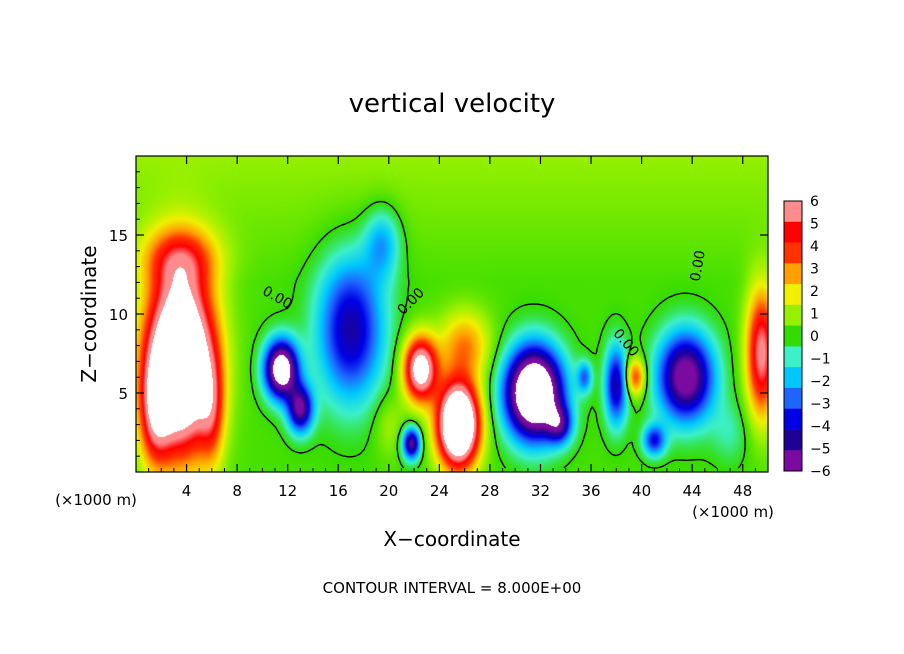 Image resolution: width=904 pixels, height=654 pixels. I want to click on x-unit-left: (×1000 m), so click(96, 500).